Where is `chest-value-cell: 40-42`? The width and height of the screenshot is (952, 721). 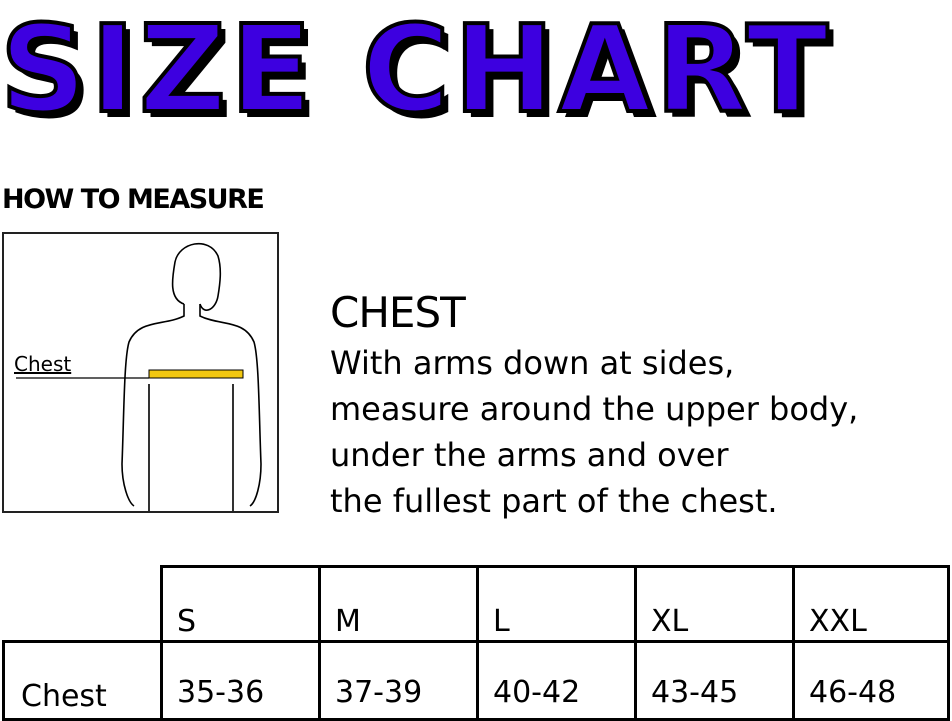 chest-value-cell: 40-42 is located at coordinates (556, 680).